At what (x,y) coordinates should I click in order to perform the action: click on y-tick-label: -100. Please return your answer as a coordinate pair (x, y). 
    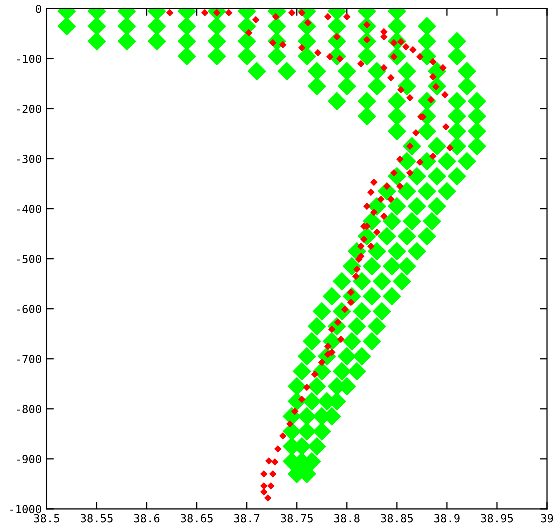
    Looking at the image, I should click on (29, 59).